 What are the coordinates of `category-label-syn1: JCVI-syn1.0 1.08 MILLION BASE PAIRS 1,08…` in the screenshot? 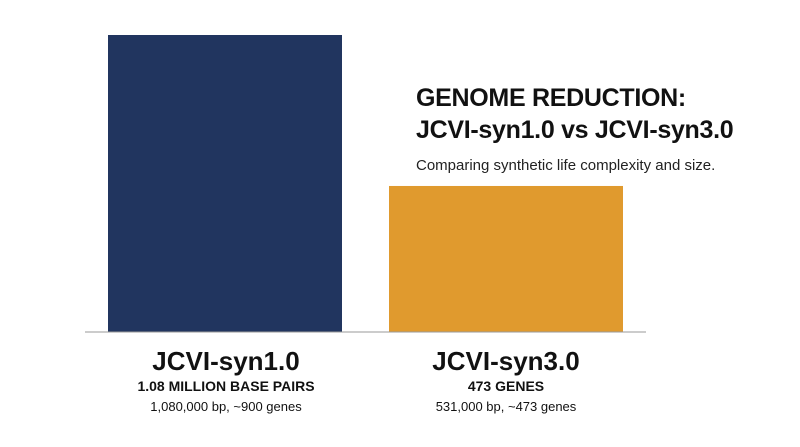 It's located at (226, 381).